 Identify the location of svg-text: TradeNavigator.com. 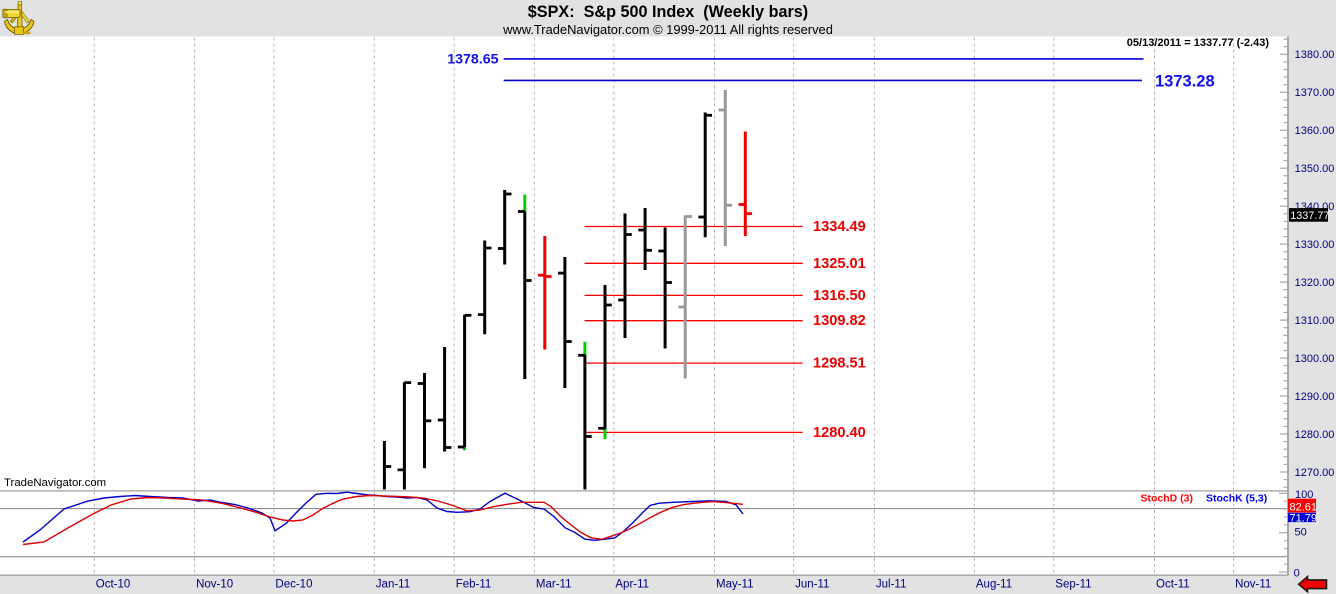
(55, 483).